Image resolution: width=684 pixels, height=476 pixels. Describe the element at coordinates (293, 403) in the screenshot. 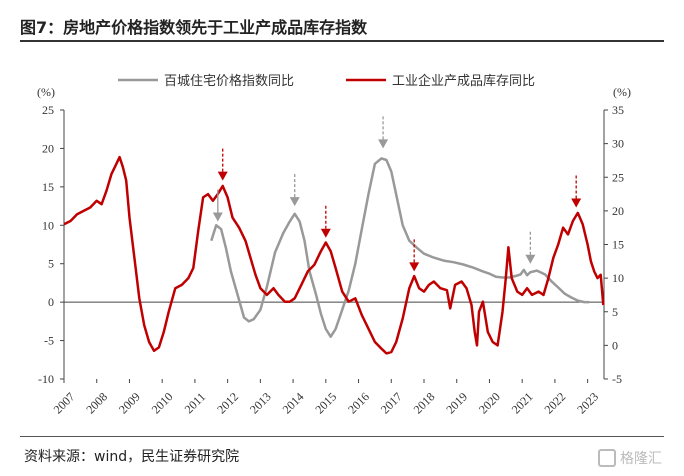

I see `x-tick-label: 2014` at that location.